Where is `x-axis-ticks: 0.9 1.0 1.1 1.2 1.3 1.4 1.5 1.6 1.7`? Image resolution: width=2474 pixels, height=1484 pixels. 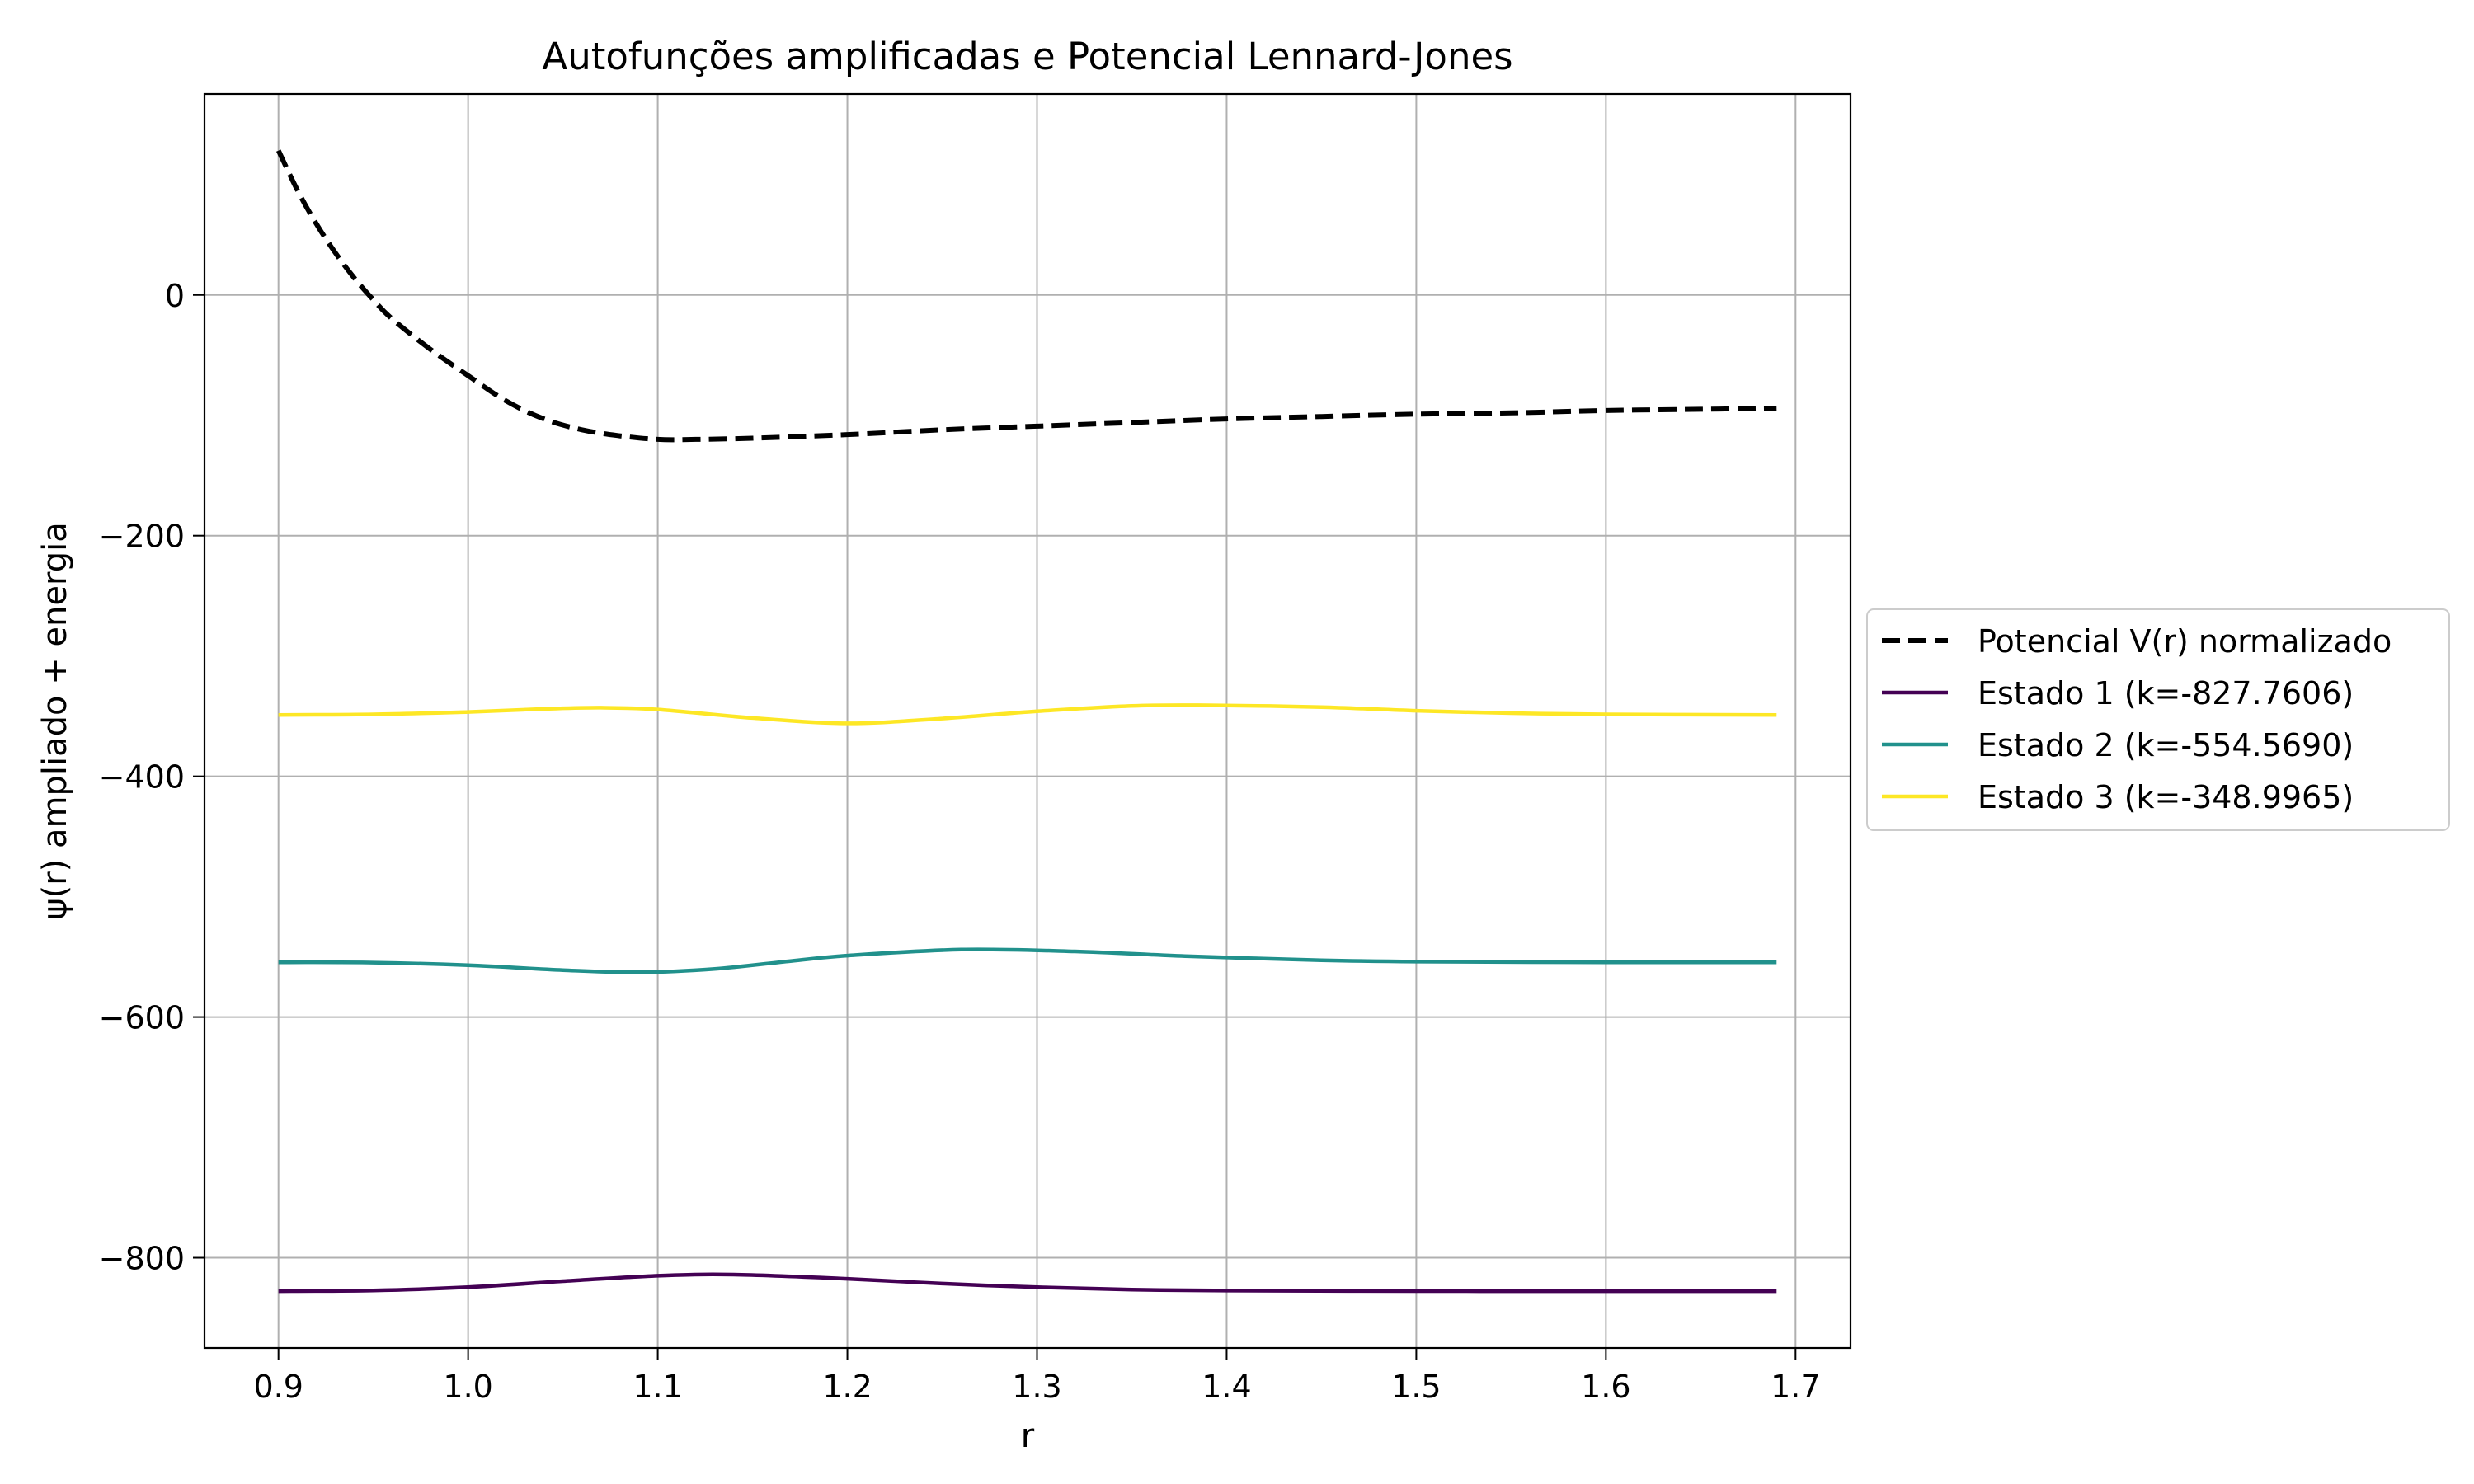
x-axis-ticks: 0.9 1.0 1.1 1.2 1.3 1.4 1.5 1.6 1.7 is located at coordinates (1037, 1376).